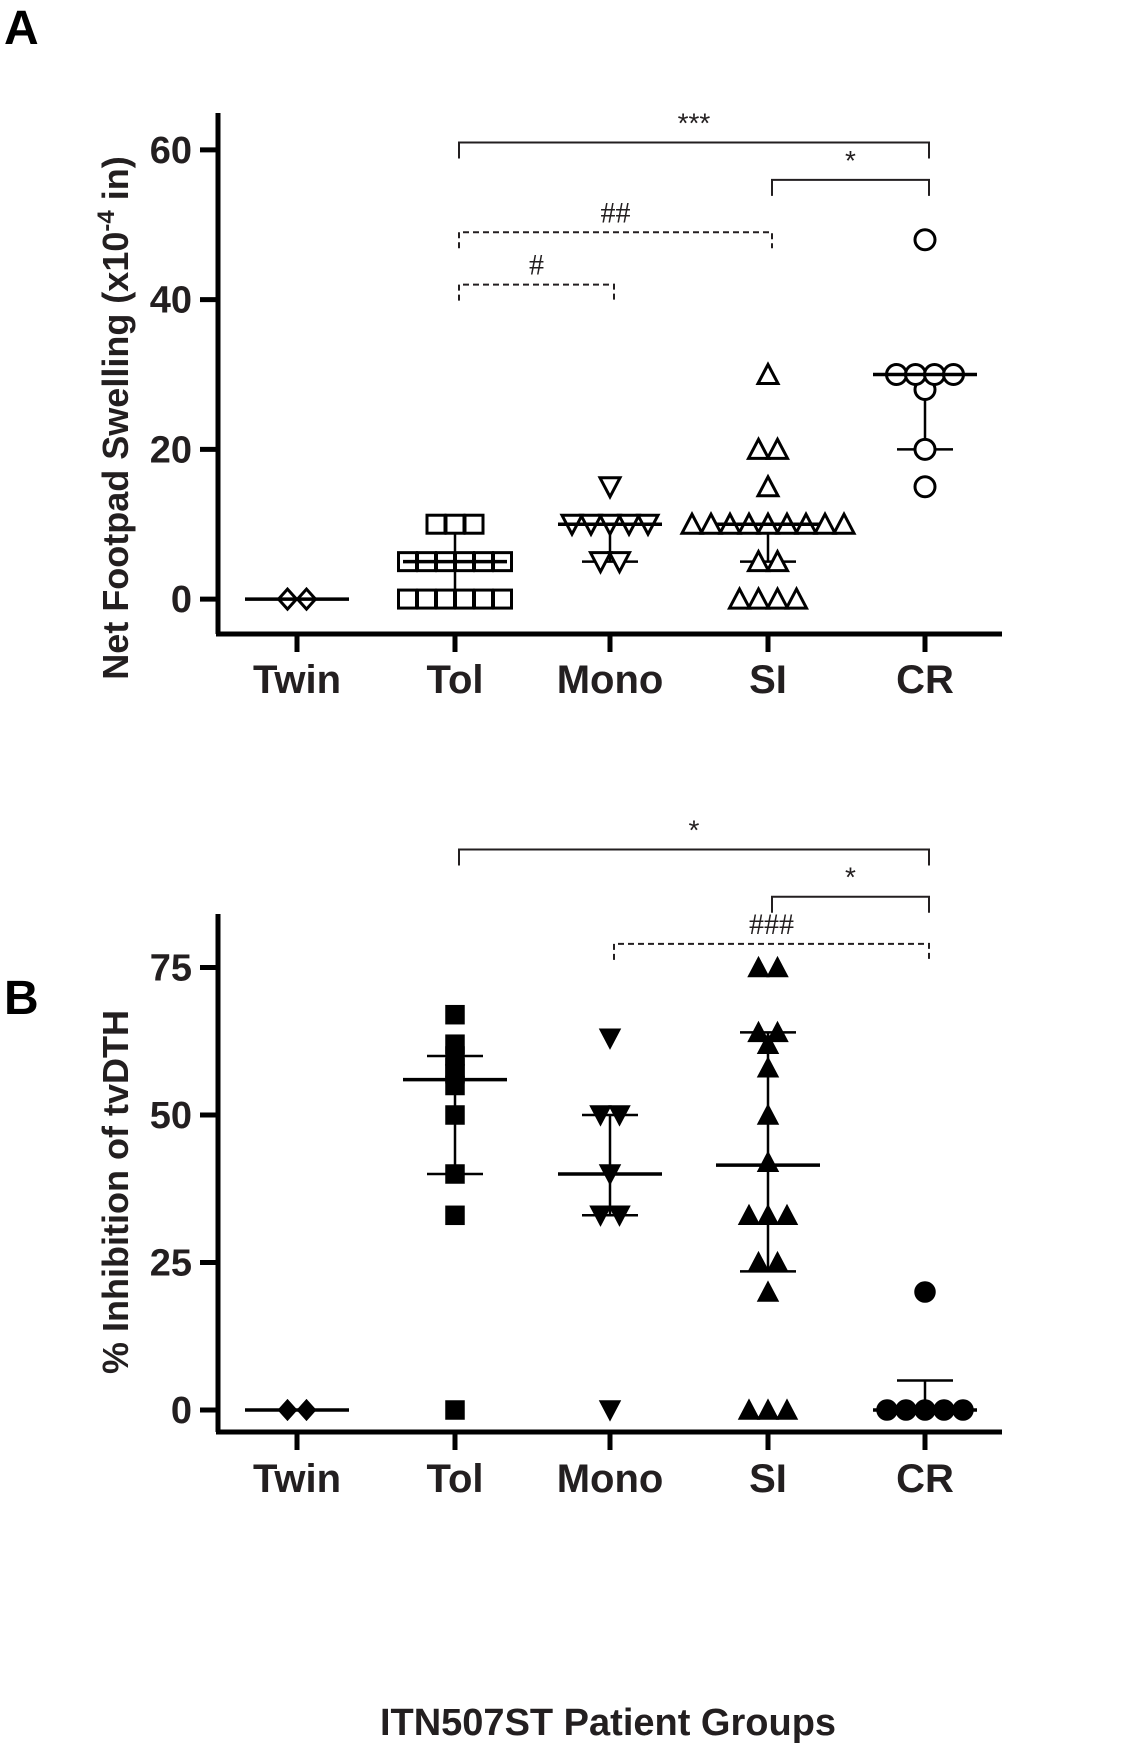 This screenshot has width=1125, height=1760. What do you see at coordinates (454, 680) in the screenshot?
I see `panel-a-category-label: Tol` at bounding box center [454, 680].